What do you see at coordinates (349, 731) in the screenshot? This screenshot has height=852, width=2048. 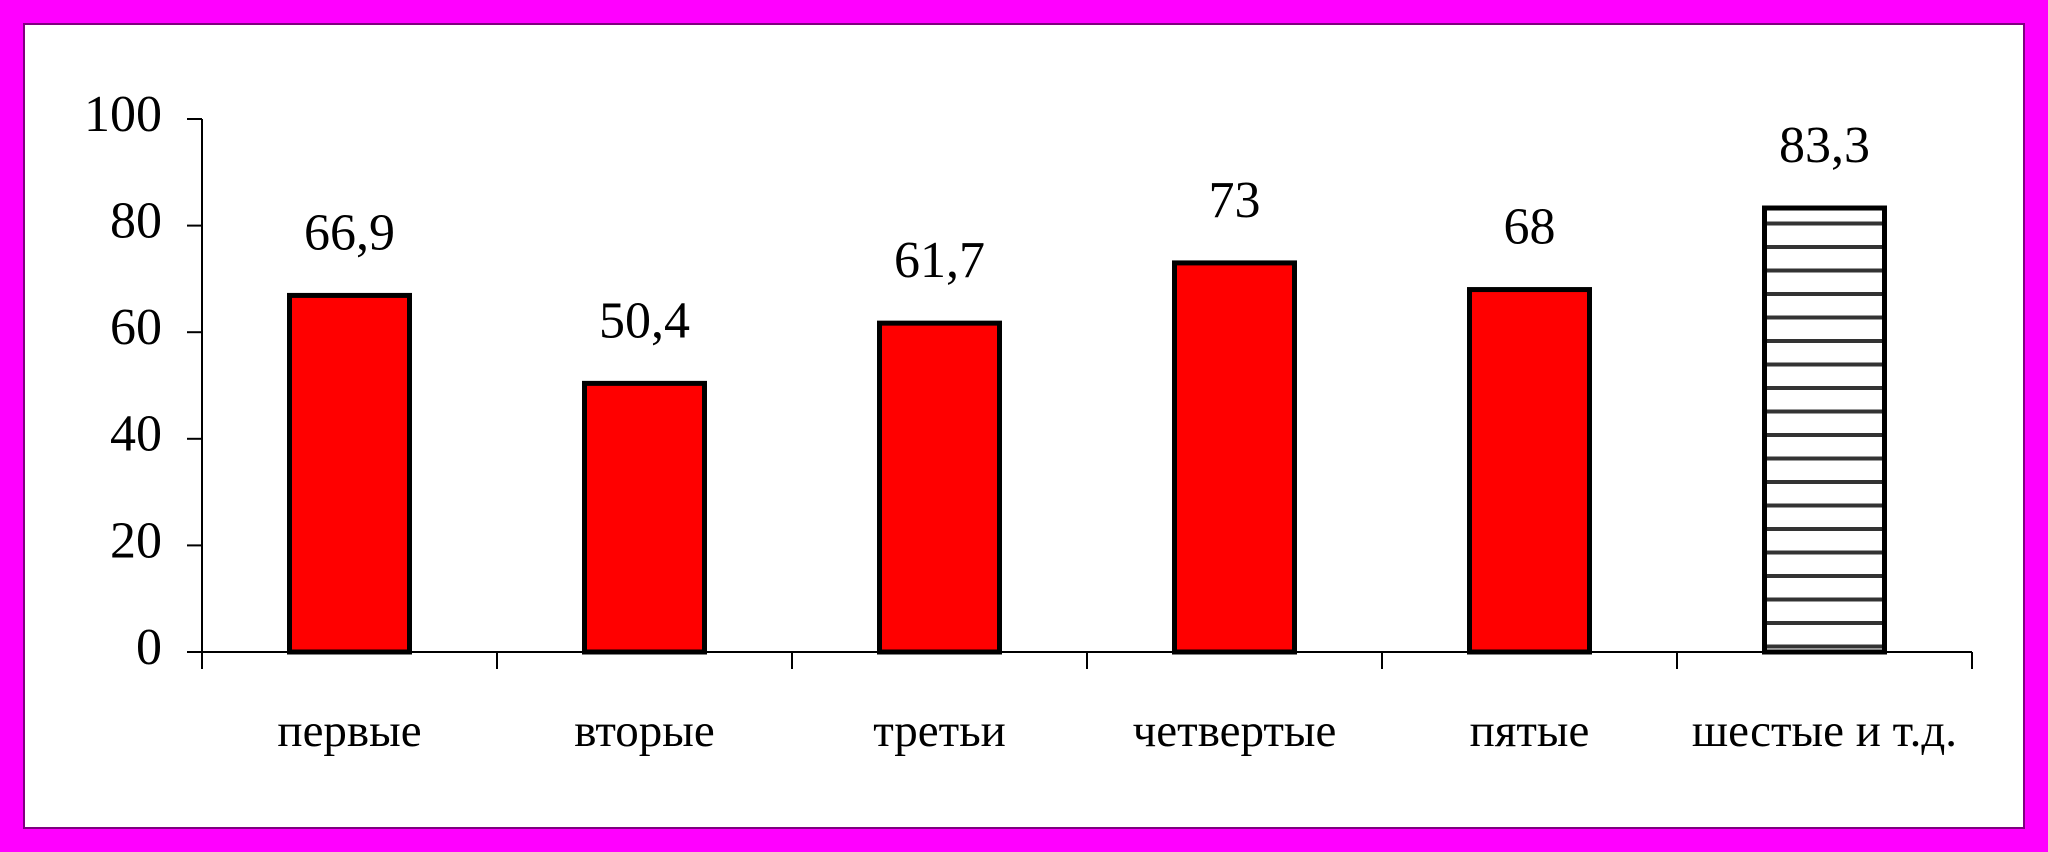 I see `x-tick-label: первые` at bounding box center [349, 731].